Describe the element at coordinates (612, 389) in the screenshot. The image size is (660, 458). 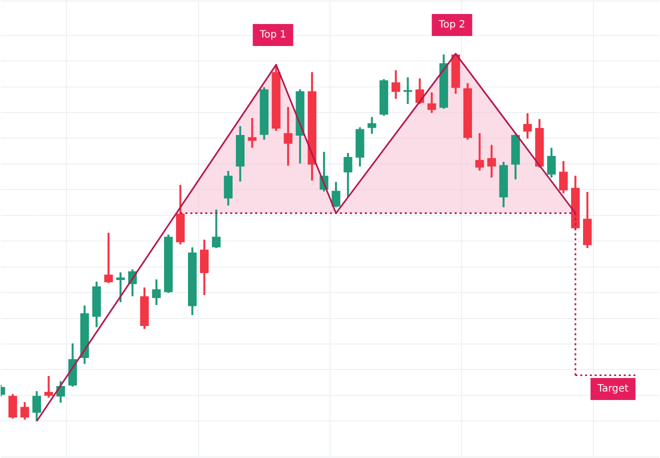
I see `annotation: Target` at that location.